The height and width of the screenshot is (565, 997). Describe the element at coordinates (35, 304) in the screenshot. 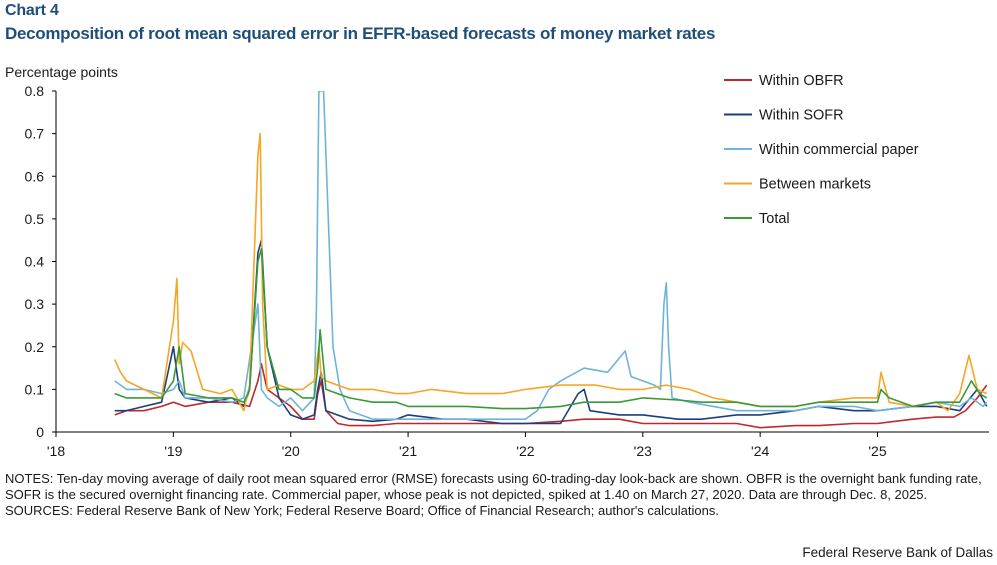

I see `y-tick-label: 0.3` at that location.